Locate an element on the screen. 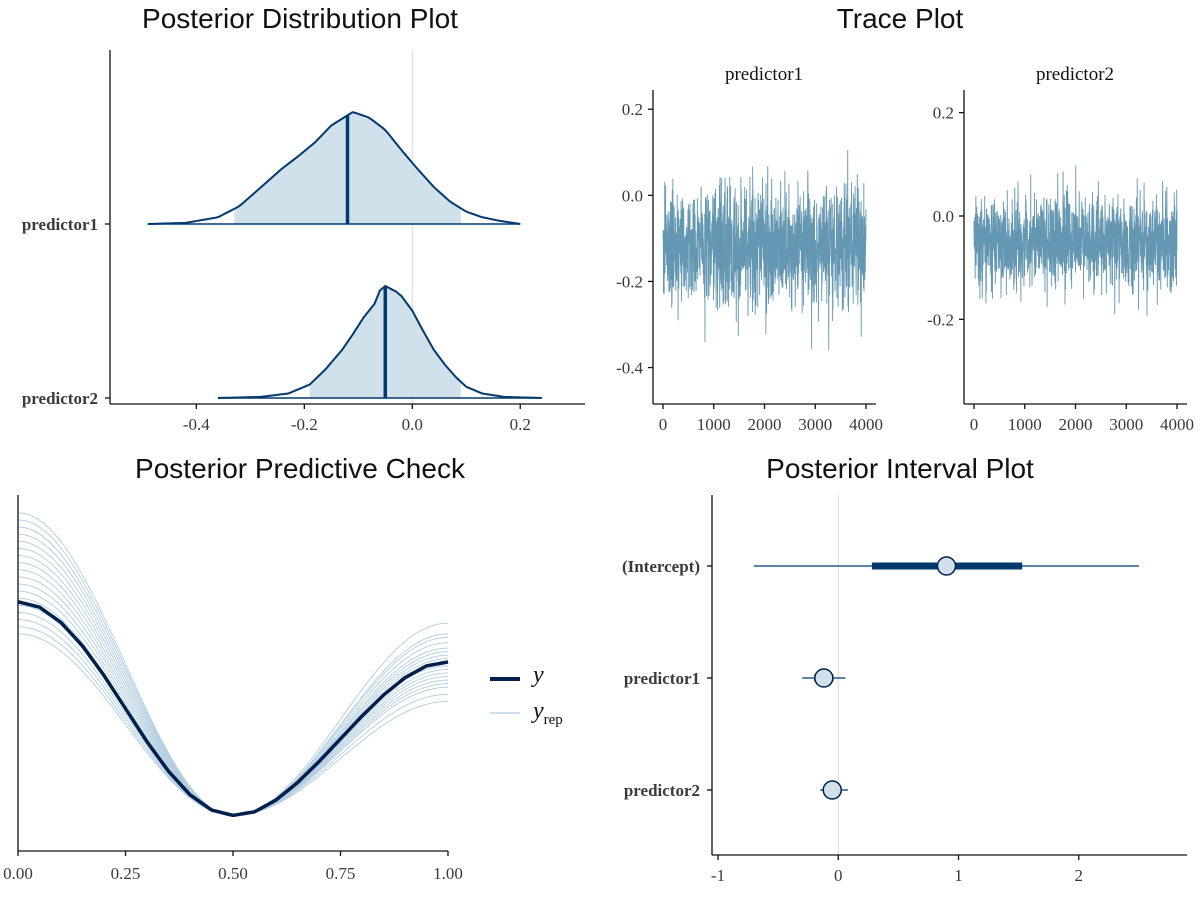 This screenshot has width=1200, height=900. trace-plot-area is located at coordinates (920, 250).